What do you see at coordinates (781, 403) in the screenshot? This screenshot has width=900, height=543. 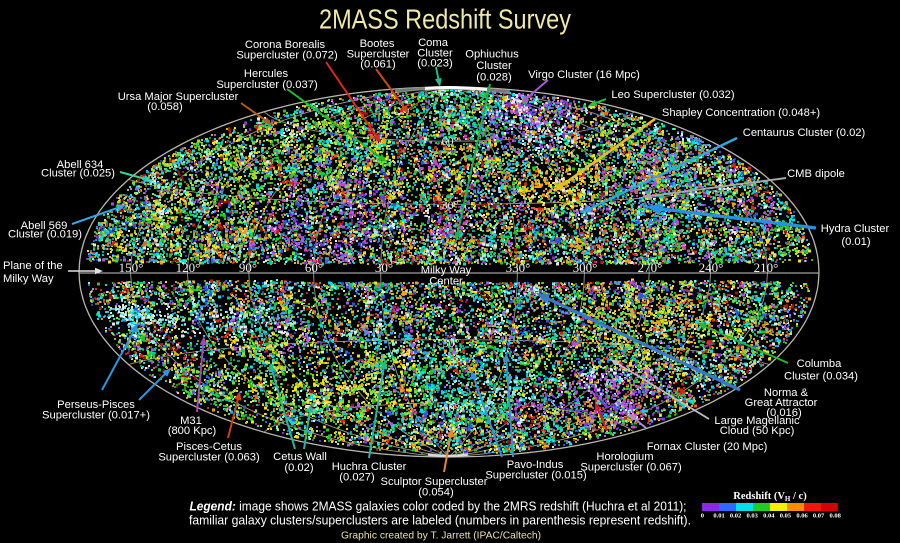 I see `svg-text: Great Attractor` at bounding box center [781, 403].